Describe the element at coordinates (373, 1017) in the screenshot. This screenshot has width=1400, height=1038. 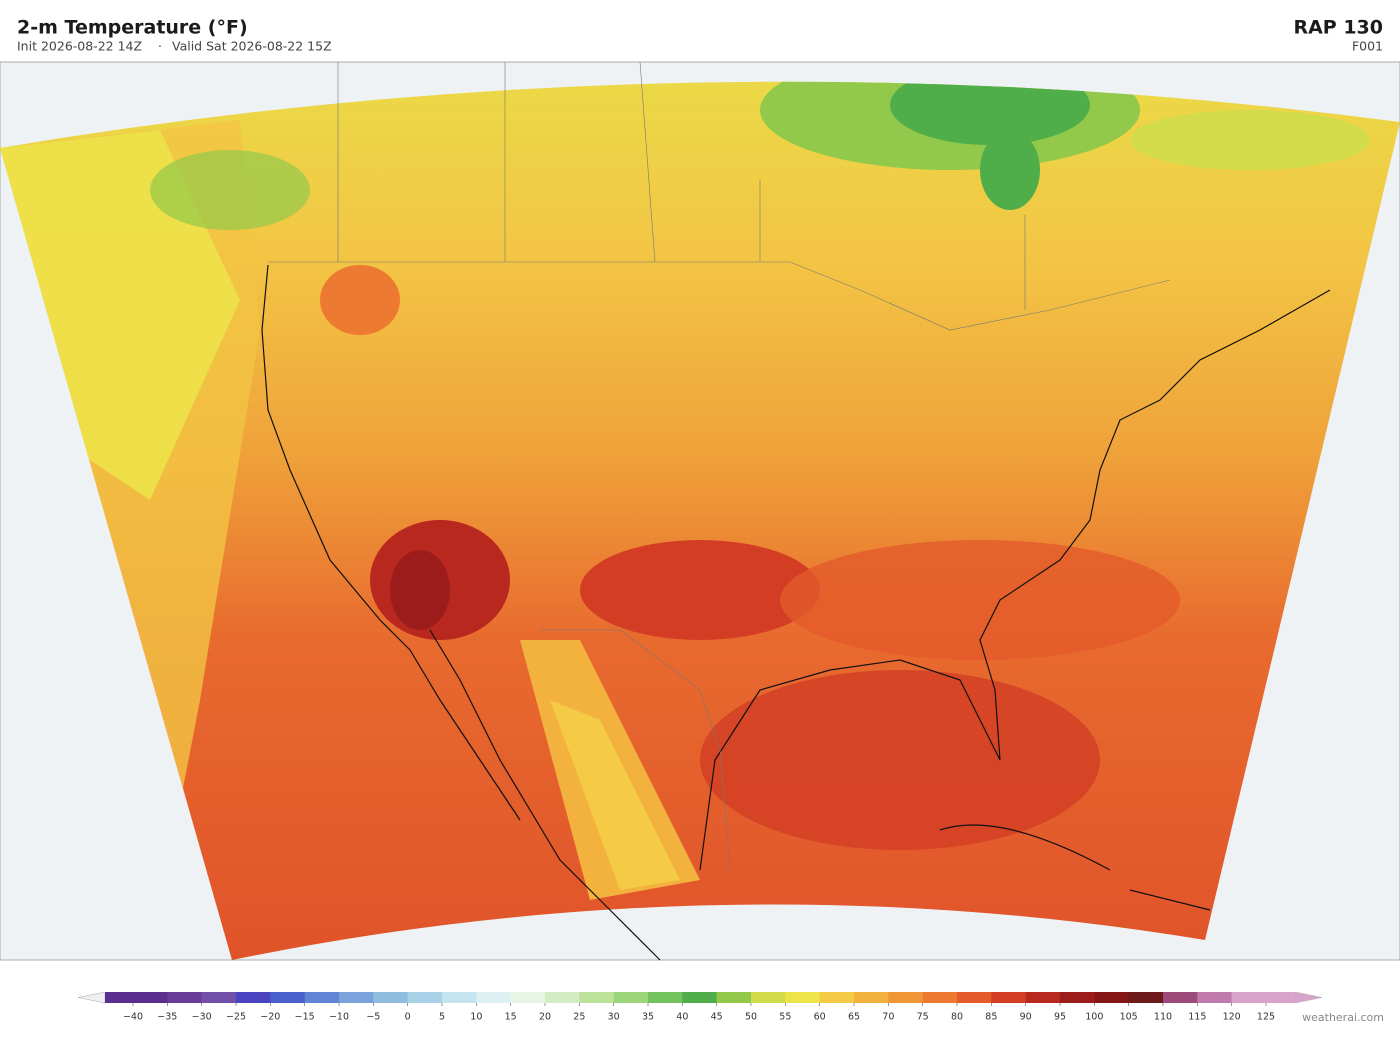
I see `colorbar-tick-label: −5` at that location.